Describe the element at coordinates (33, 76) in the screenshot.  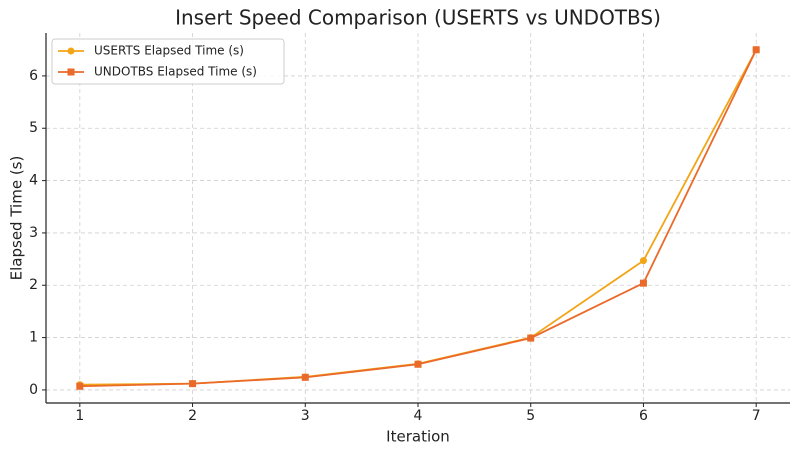
I see `y-tick-label: 6` at that location.